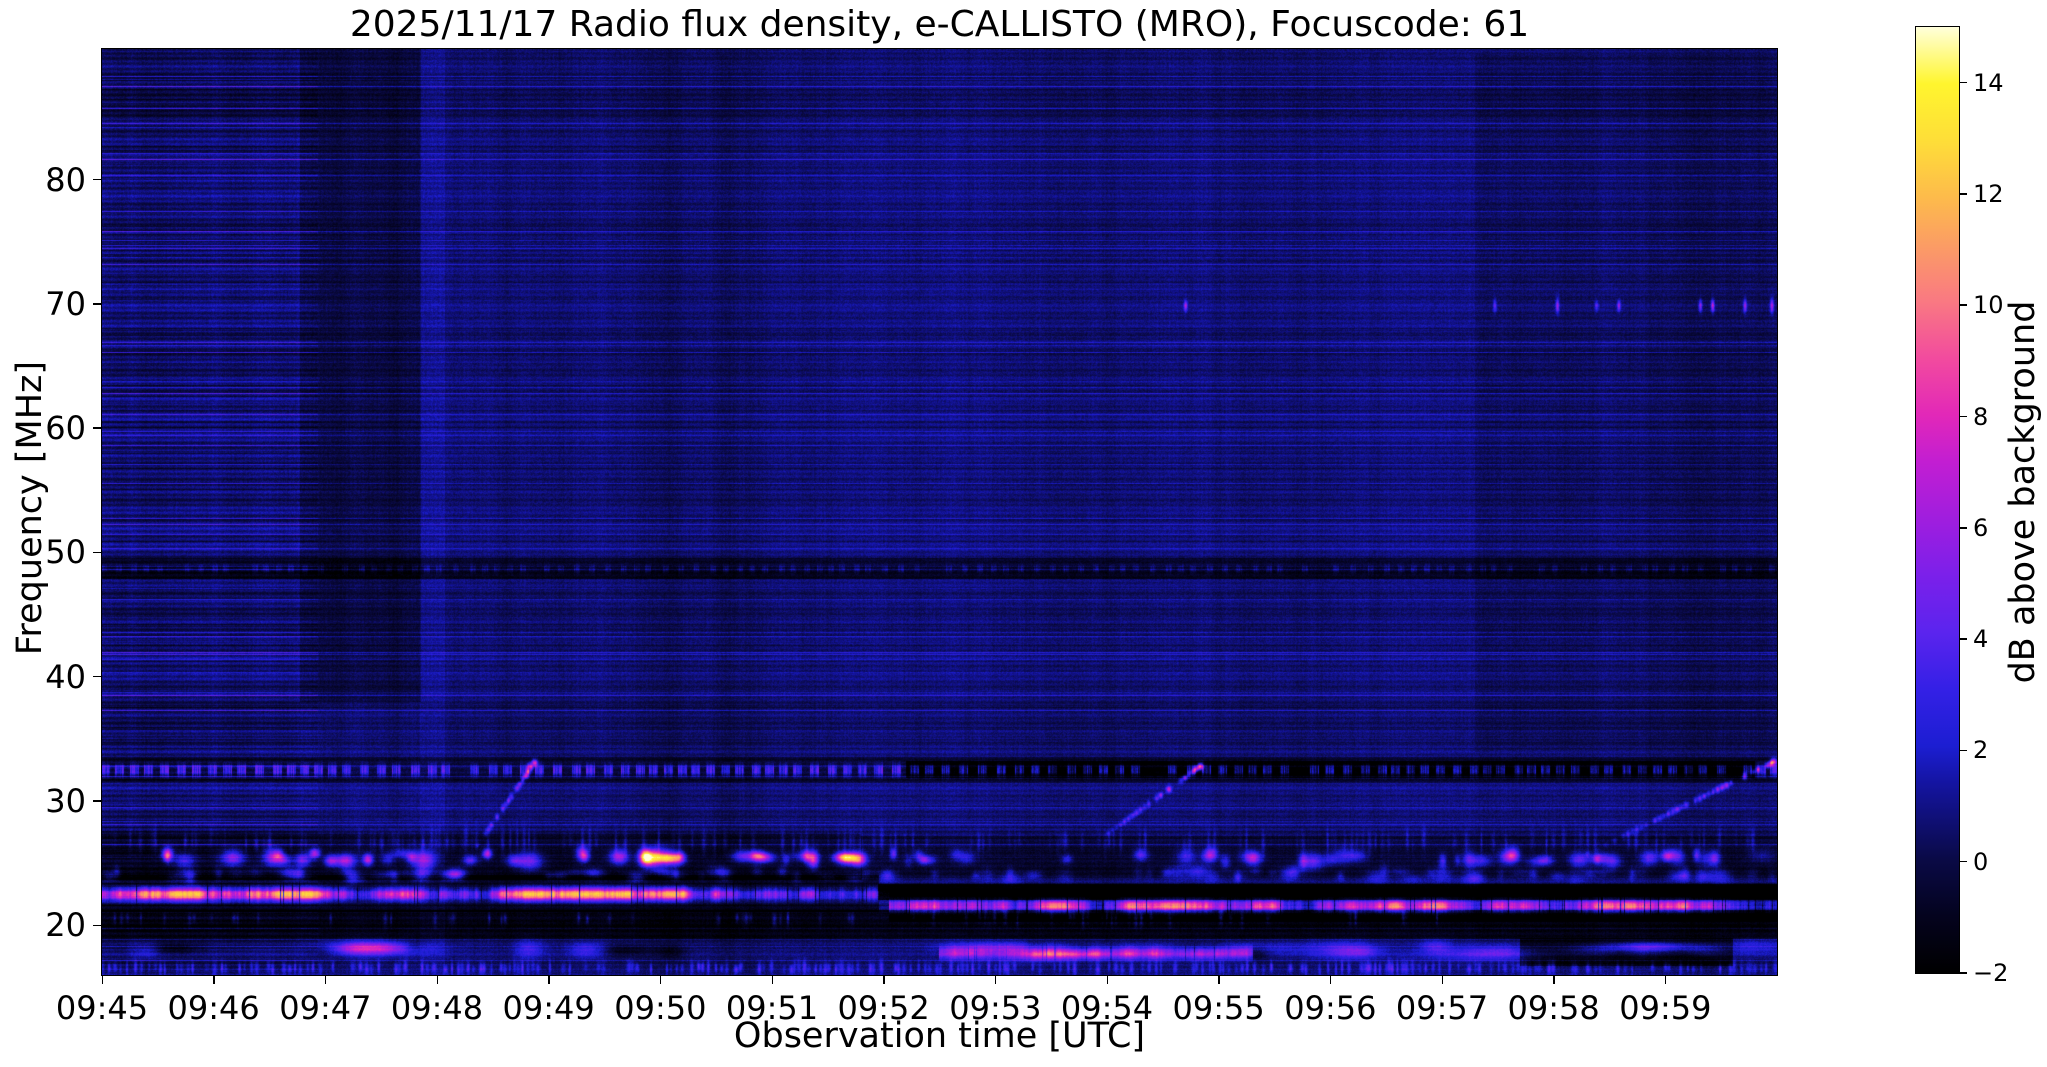  What do you see at coordinates (1991, 973) in the screenshot?
I see `colorbar-tick-label: −2` at bounding box center [1991, 973].